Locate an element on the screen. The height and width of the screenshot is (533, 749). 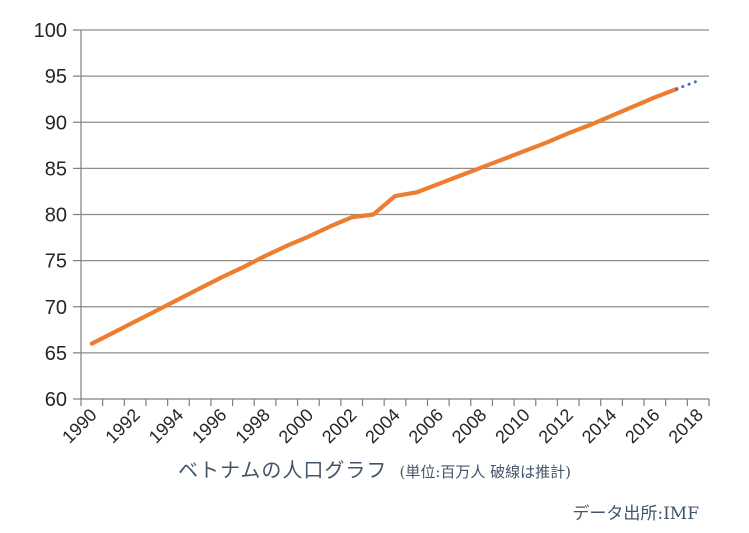
x-axis-tick-label: 2016 is located at coordinates (642, 426).